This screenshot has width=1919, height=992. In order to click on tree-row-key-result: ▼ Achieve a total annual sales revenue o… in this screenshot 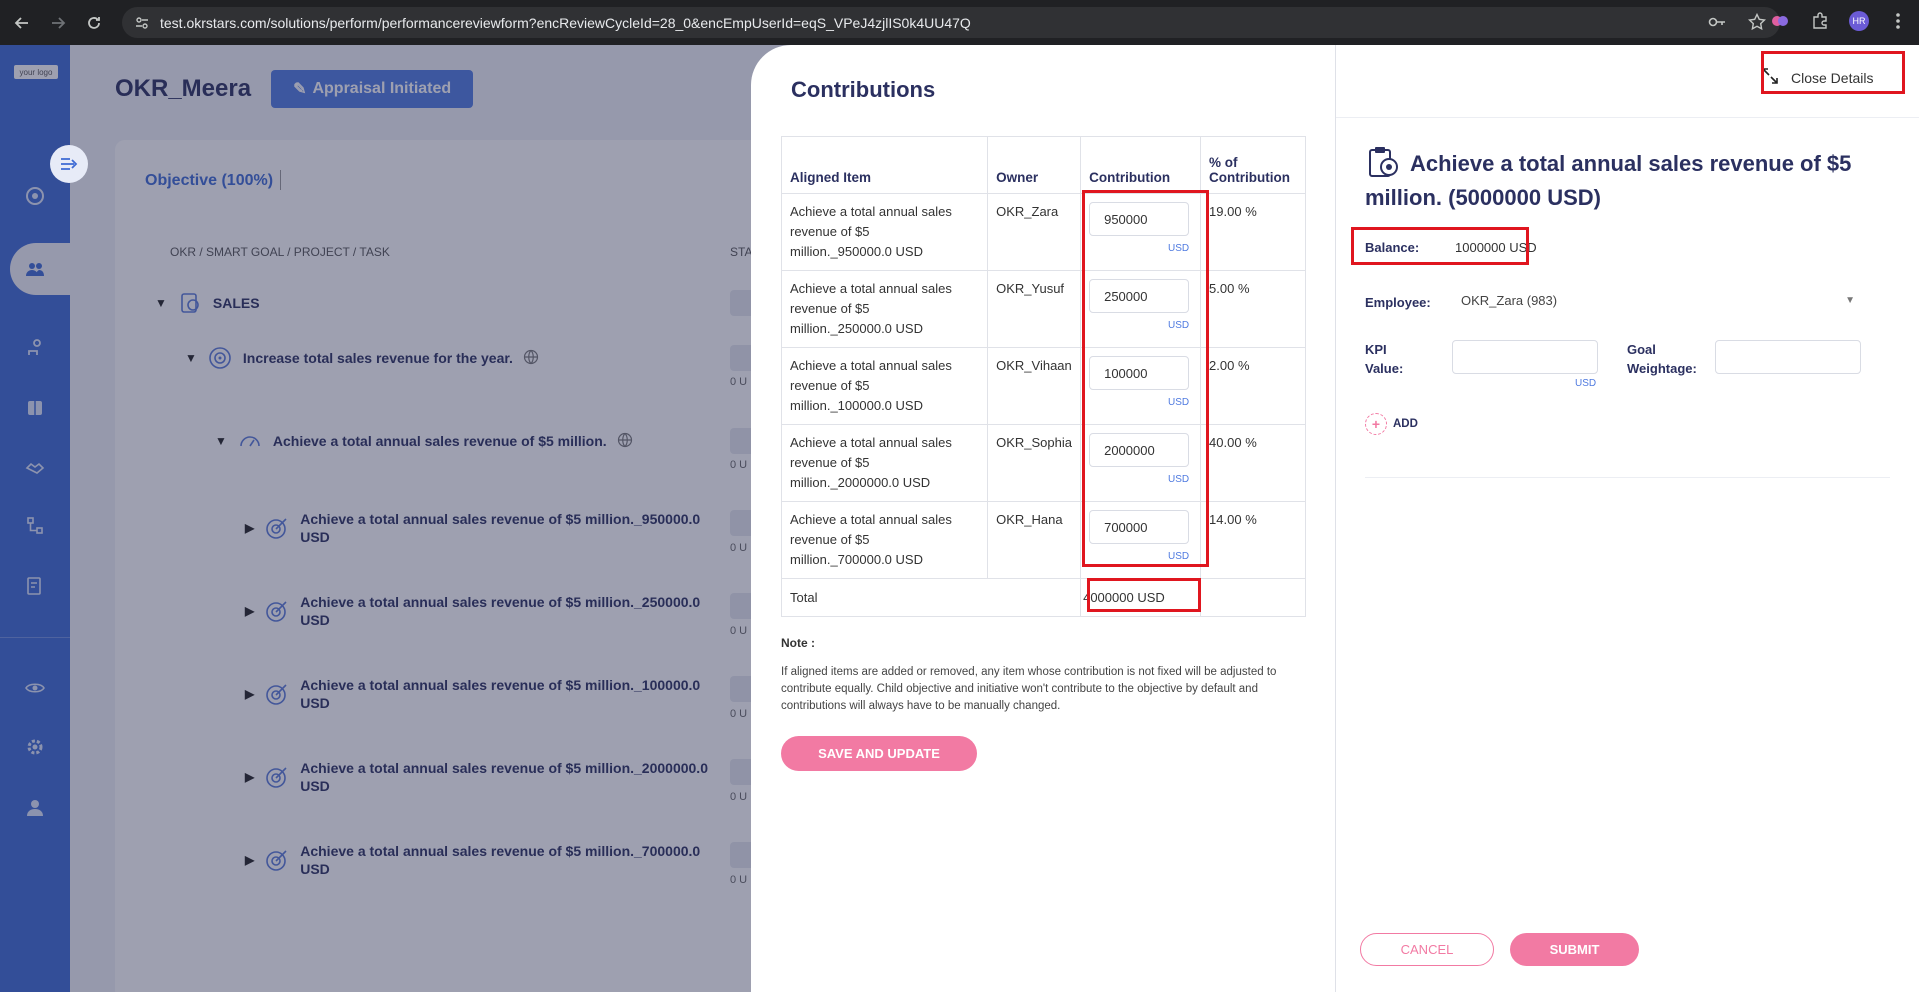, I will do `click(424, 441)`.